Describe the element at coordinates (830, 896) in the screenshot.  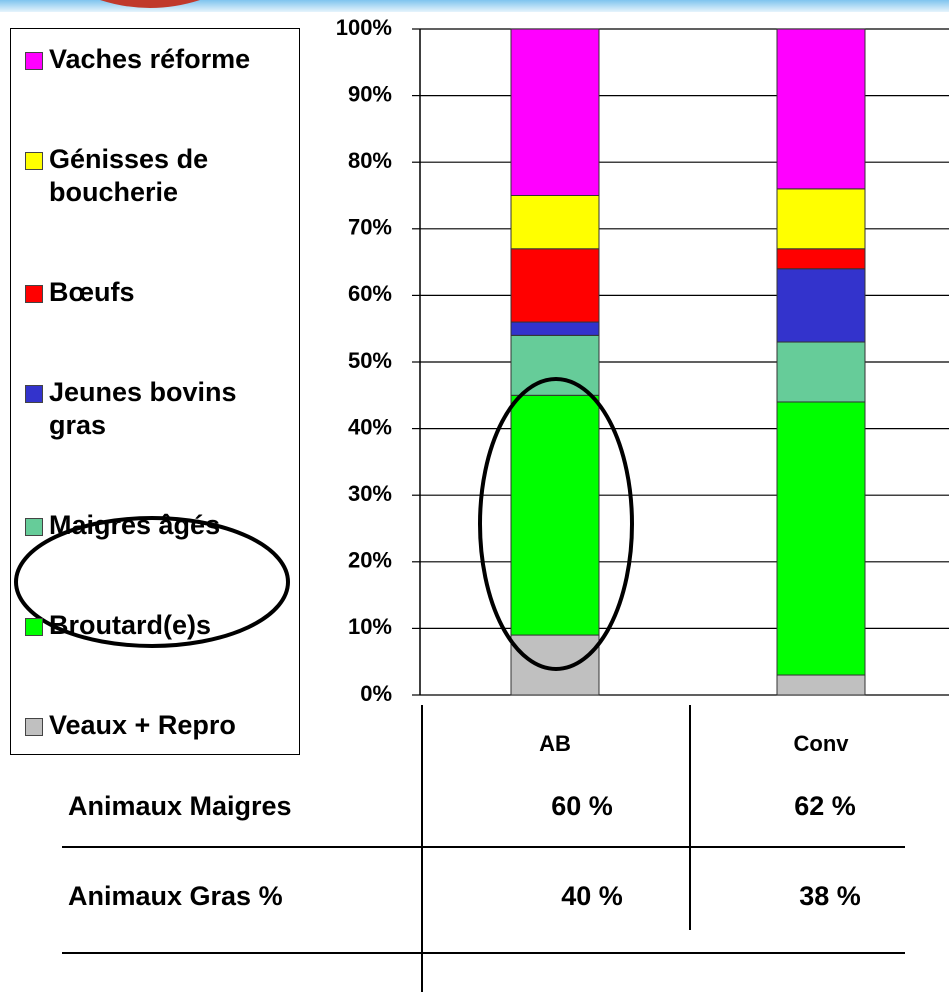
I see `cell: 38 %` at that location.